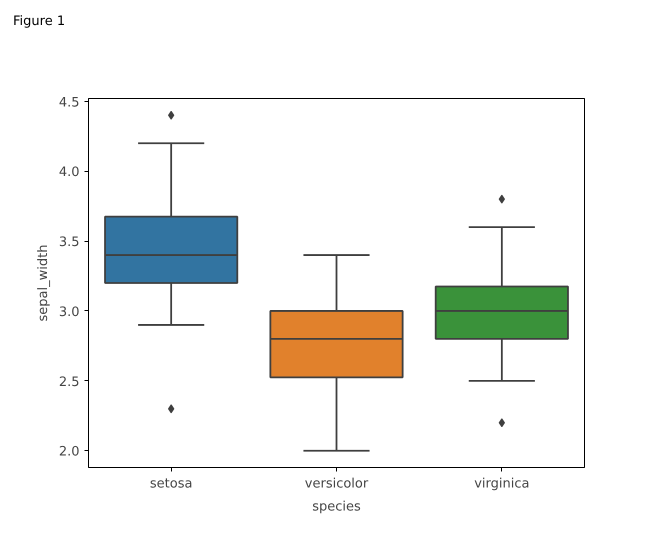  What do you see at coordinates (69, 312) in the screenshot?
I see `y-tick-label: 3.0` at bounding box center [69, 312].